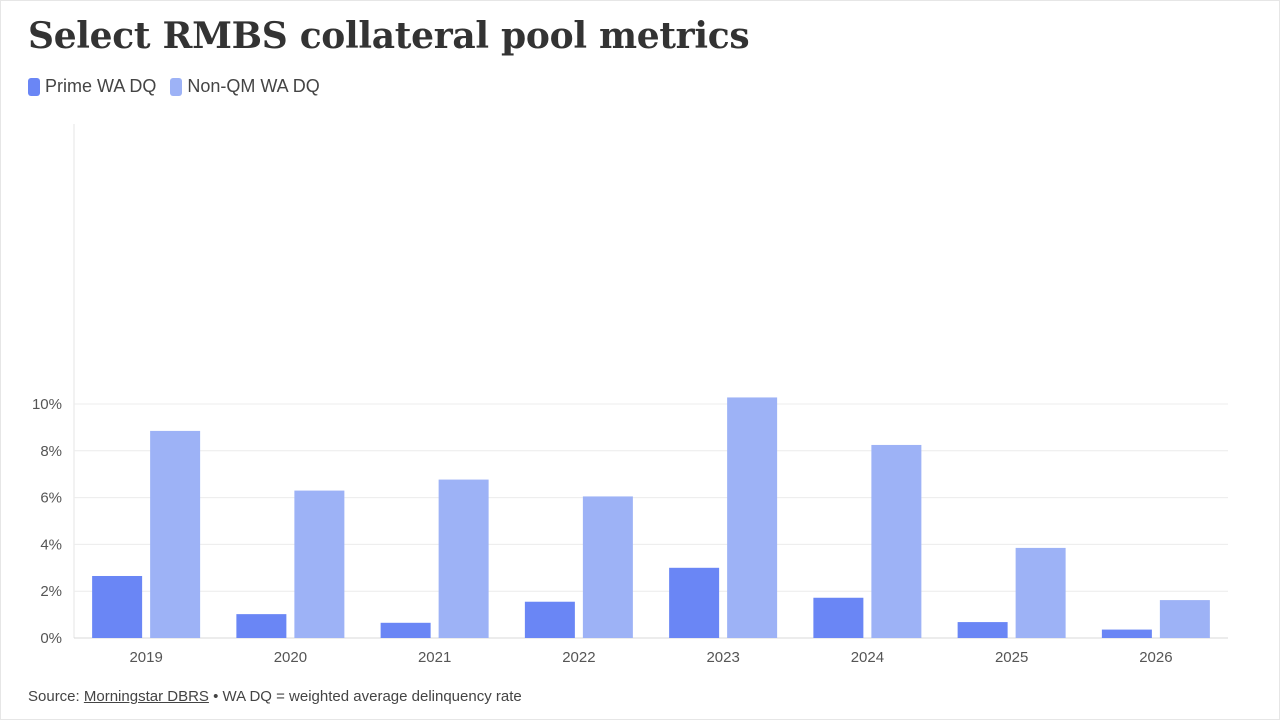 The height and width of the screenshot is (720, 1280). Describe the element at coordinates (34, 86) in the screenshot. I see `legend-swatch-prime` at that location.